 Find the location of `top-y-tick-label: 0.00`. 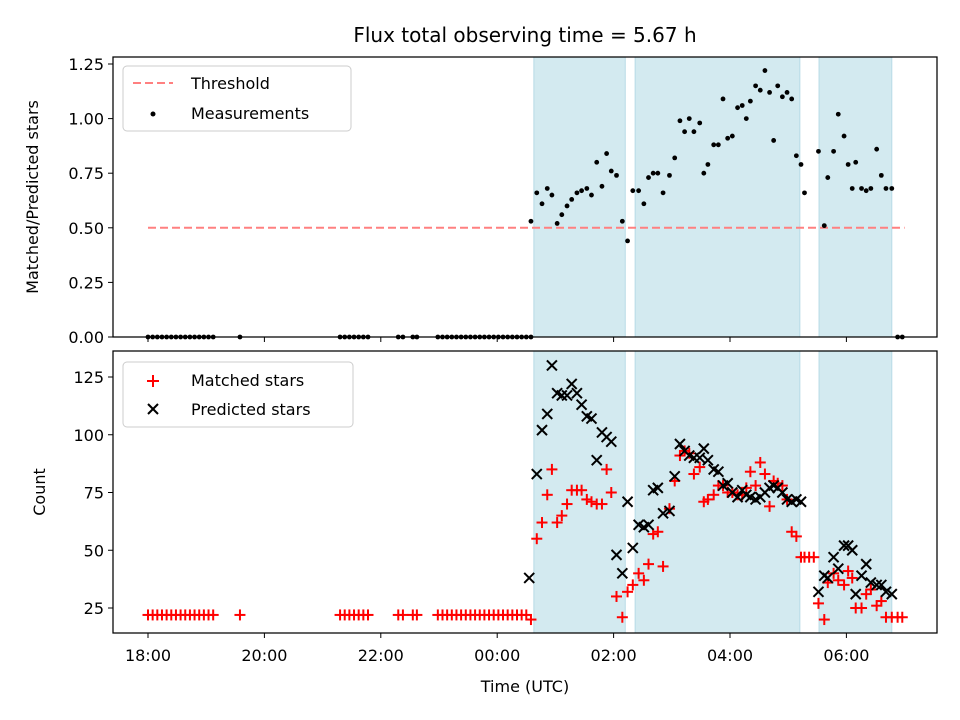

top-y-tick-label: 0.00 is located at coordinates (86, 337).